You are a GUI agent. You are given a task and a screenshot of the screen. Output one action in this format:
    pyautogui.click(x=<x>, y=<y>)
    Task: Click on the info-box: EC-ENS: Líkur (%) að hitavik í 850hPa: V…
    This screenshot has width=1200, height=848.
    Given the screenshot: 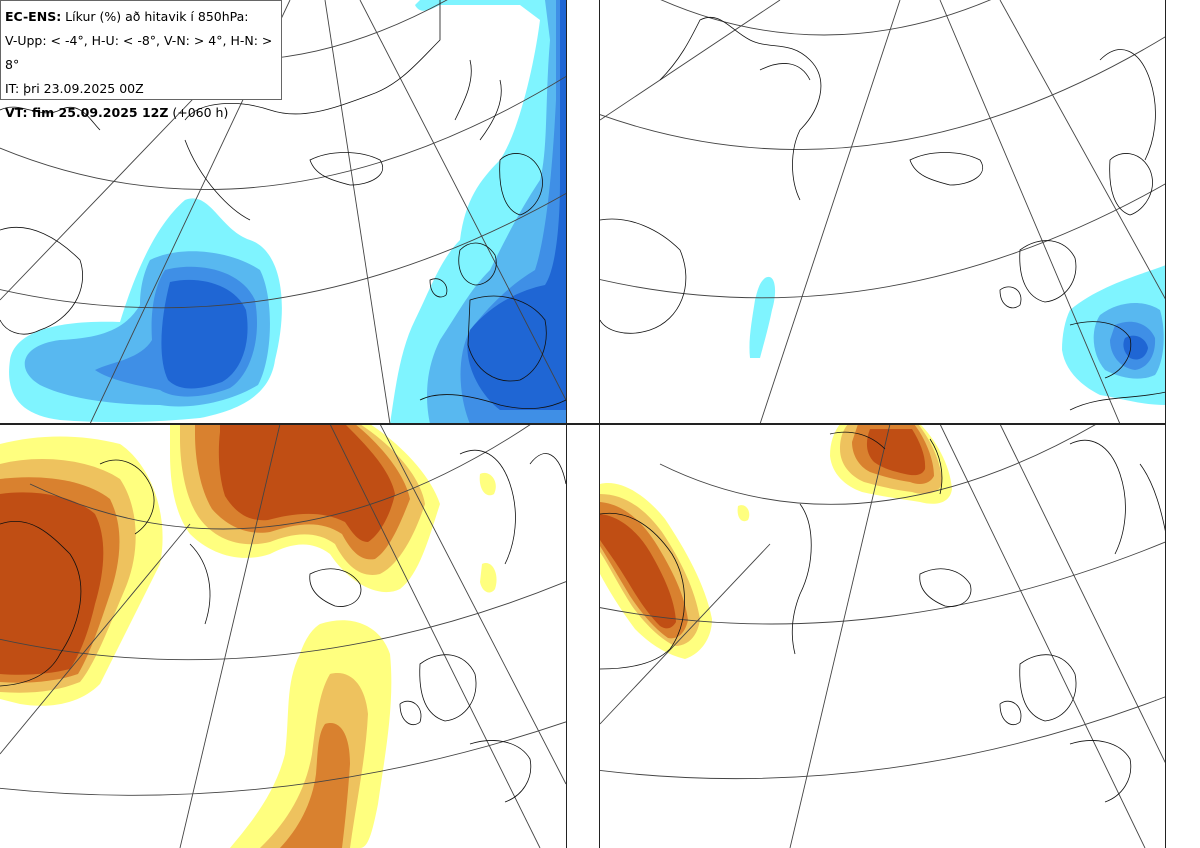 What is the action you would take?
    pyautogui.click(x=141, y=60)
    